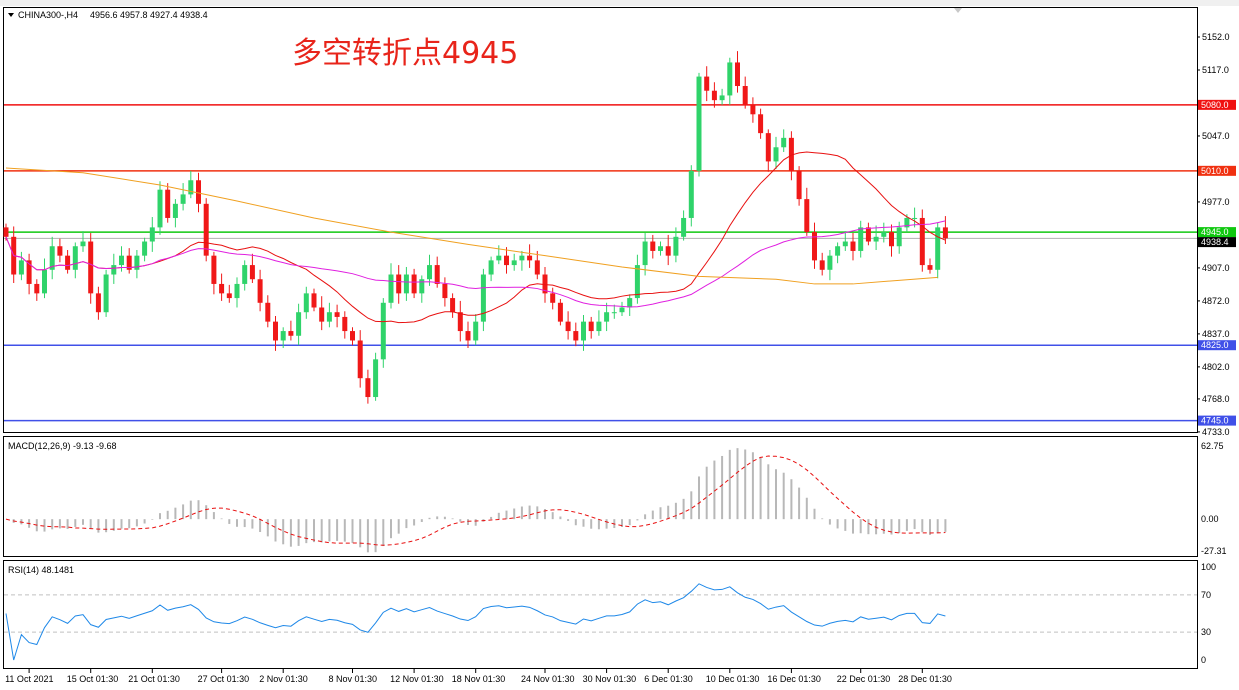  What do you see at coordinates (149, 15) in the screenshot?
I see `ohlc-readout: 4956.6 4957.8 4927.4 4938.4` at bounding box center [149, 15].